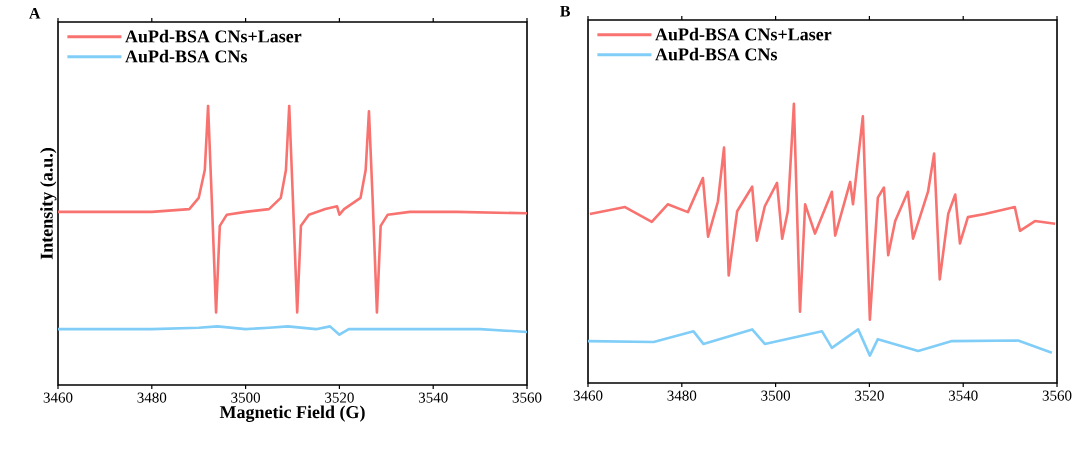  What do you see at coordinates (565, 11) in the screenshot?
I see `chart-title: B` at bounding box center [565, 11].